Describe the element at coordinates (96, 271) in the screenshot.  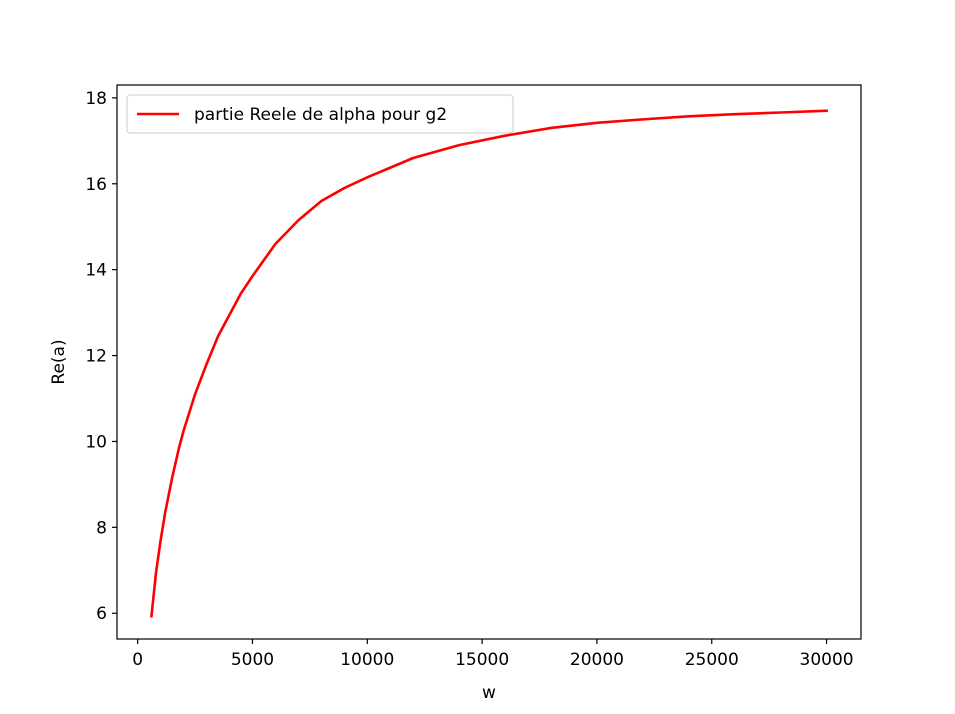
I see `y-tick-label: 14` at that location.